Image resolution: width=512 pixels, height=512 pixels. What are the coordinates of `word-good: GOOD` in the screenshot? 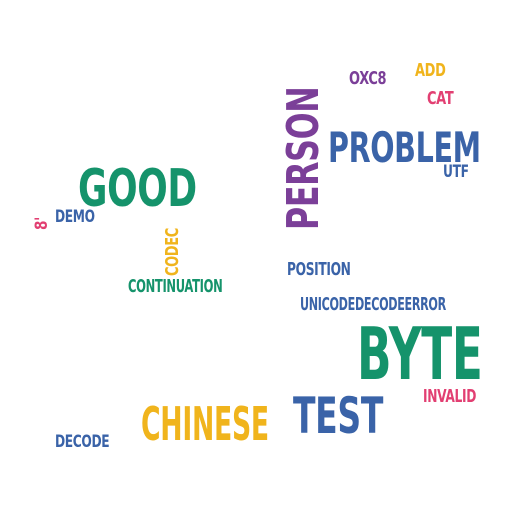 It's located at (137, 189).